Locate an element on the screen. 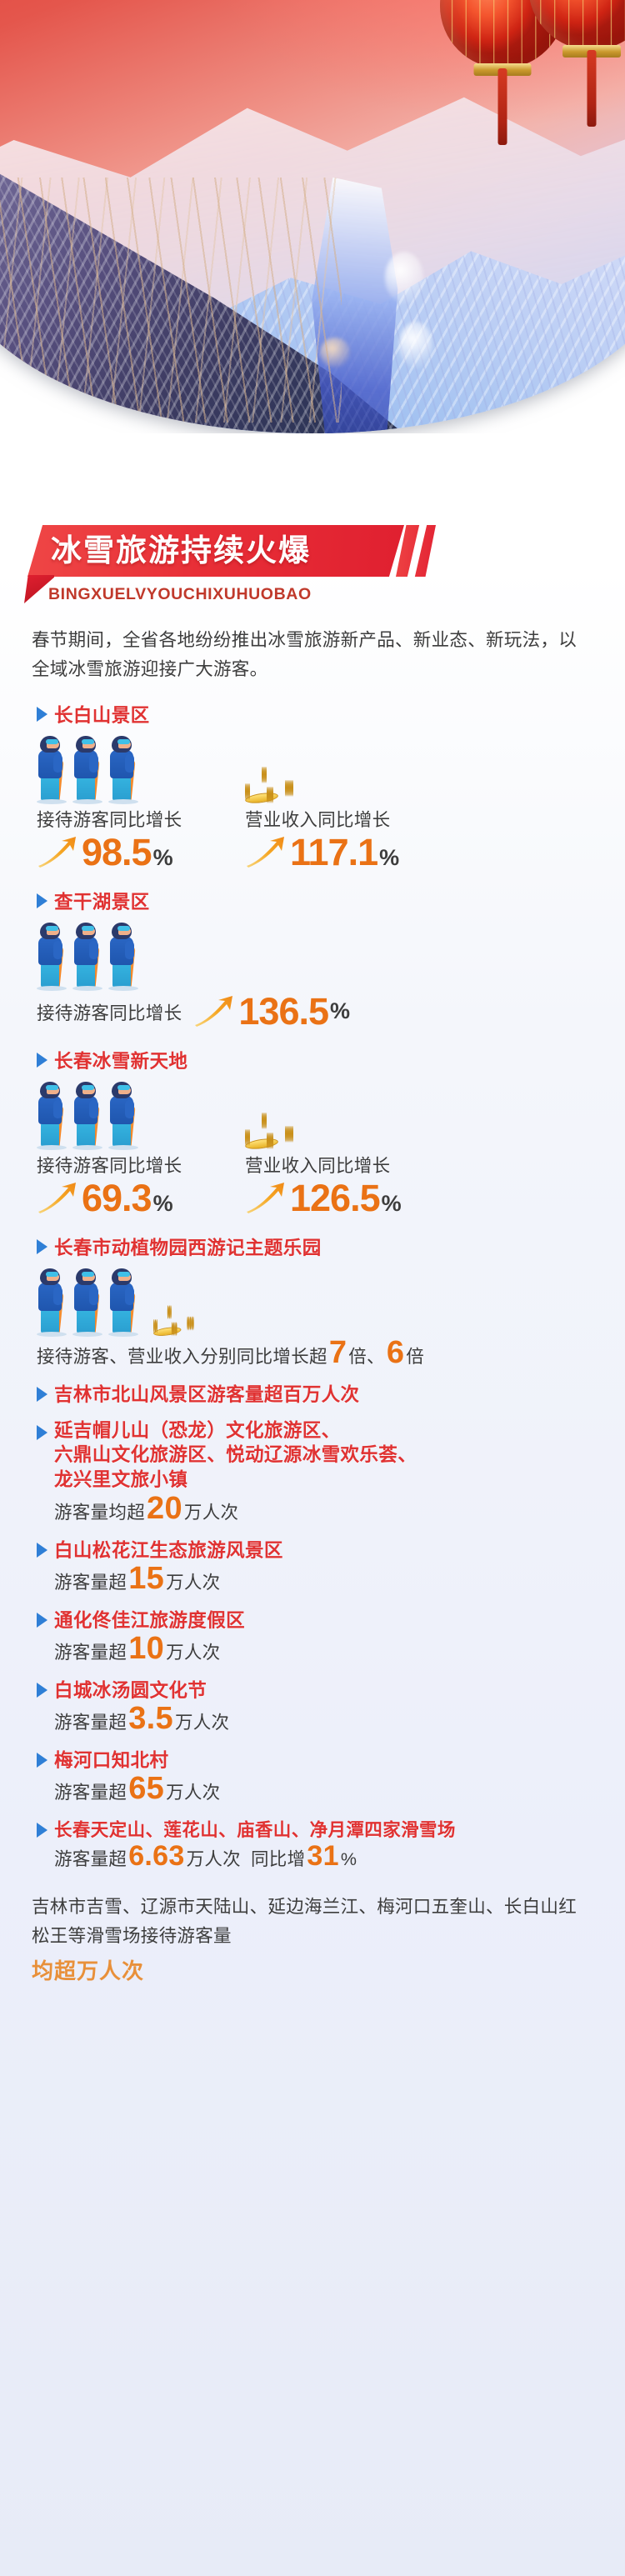 The height and width of the screenshot is (2576, 625). metric-value: 接待游客同比增长 136.5 % is located at coordinates (331, 1011).